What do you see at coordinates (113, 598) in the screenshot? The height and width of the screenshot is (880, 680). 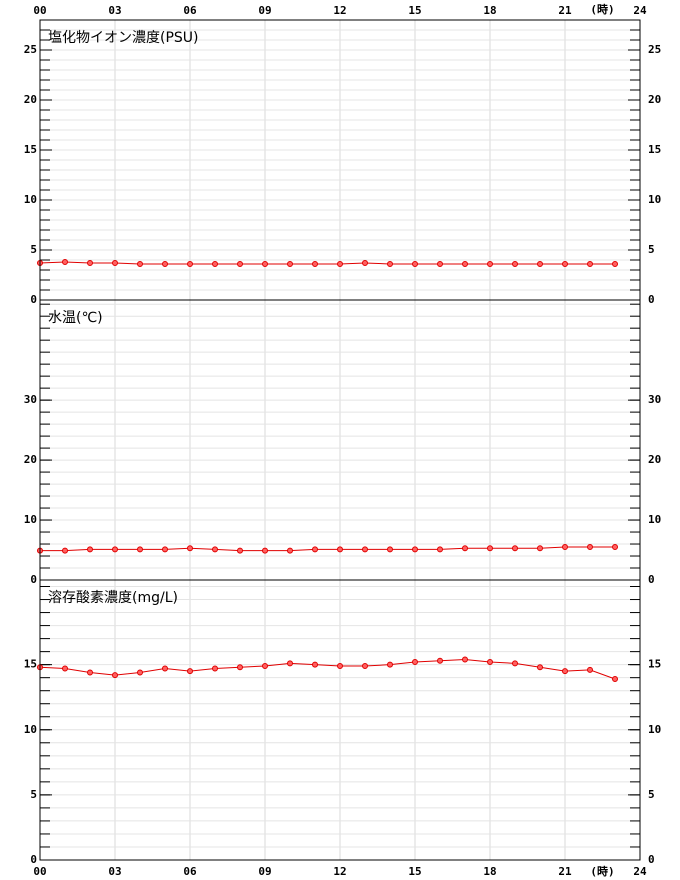 I see `panel-title: 溶存酸素濃度(mg/L)` at bounding box center [113, 598].